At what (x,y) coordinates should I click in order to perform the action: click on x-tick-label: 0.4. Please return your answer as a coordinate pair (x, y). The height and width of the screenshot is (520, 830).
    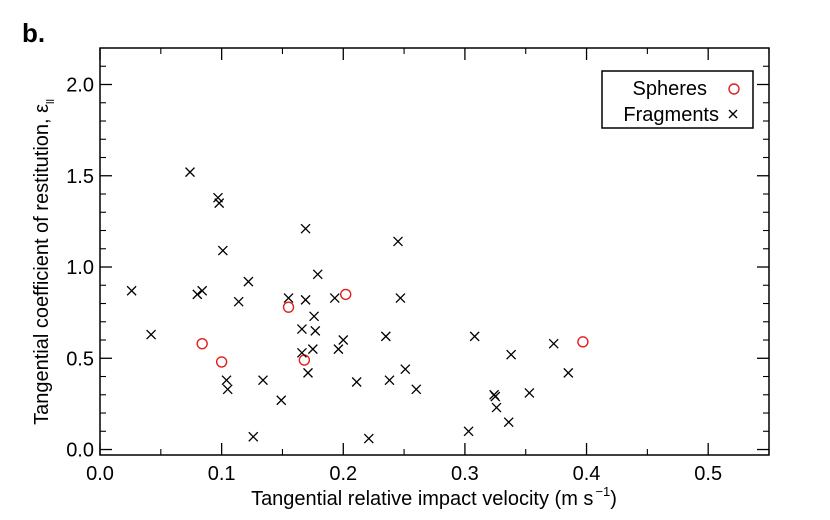
    Looking at the image, I should click on (587, 474).